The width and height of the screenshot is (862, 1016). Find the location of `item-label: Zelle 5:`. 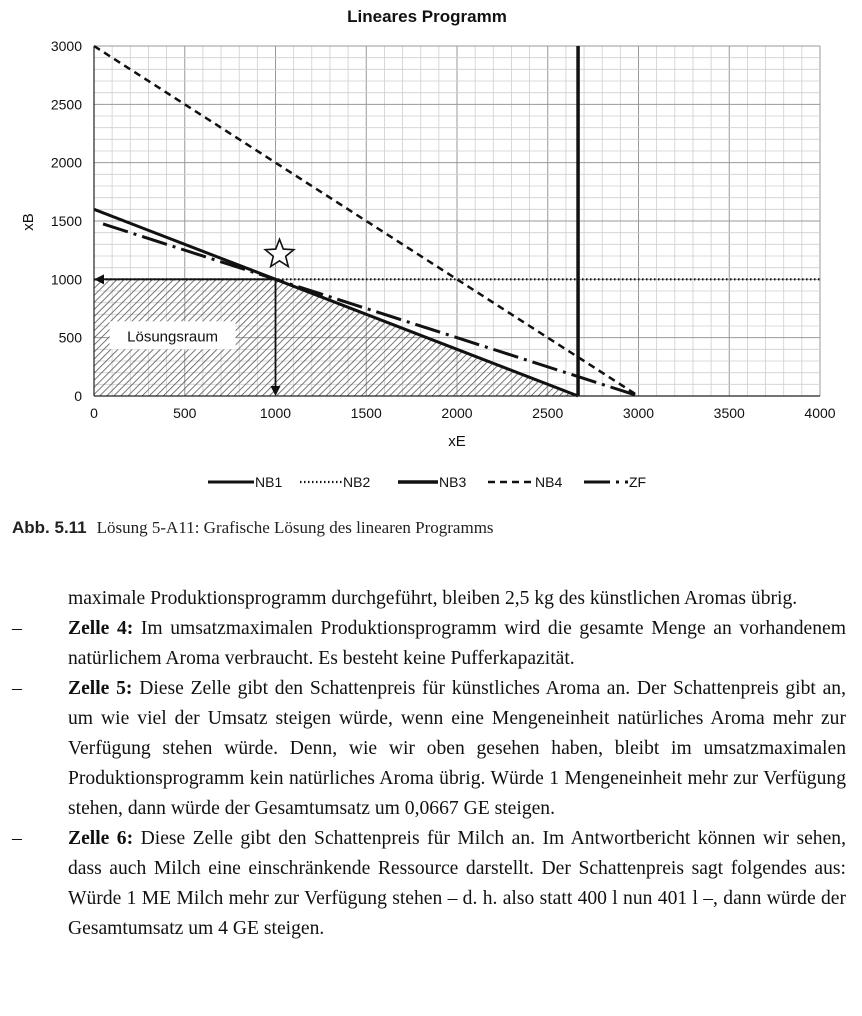

item-label: Zelle 5: is located at coordinates (100, 688).